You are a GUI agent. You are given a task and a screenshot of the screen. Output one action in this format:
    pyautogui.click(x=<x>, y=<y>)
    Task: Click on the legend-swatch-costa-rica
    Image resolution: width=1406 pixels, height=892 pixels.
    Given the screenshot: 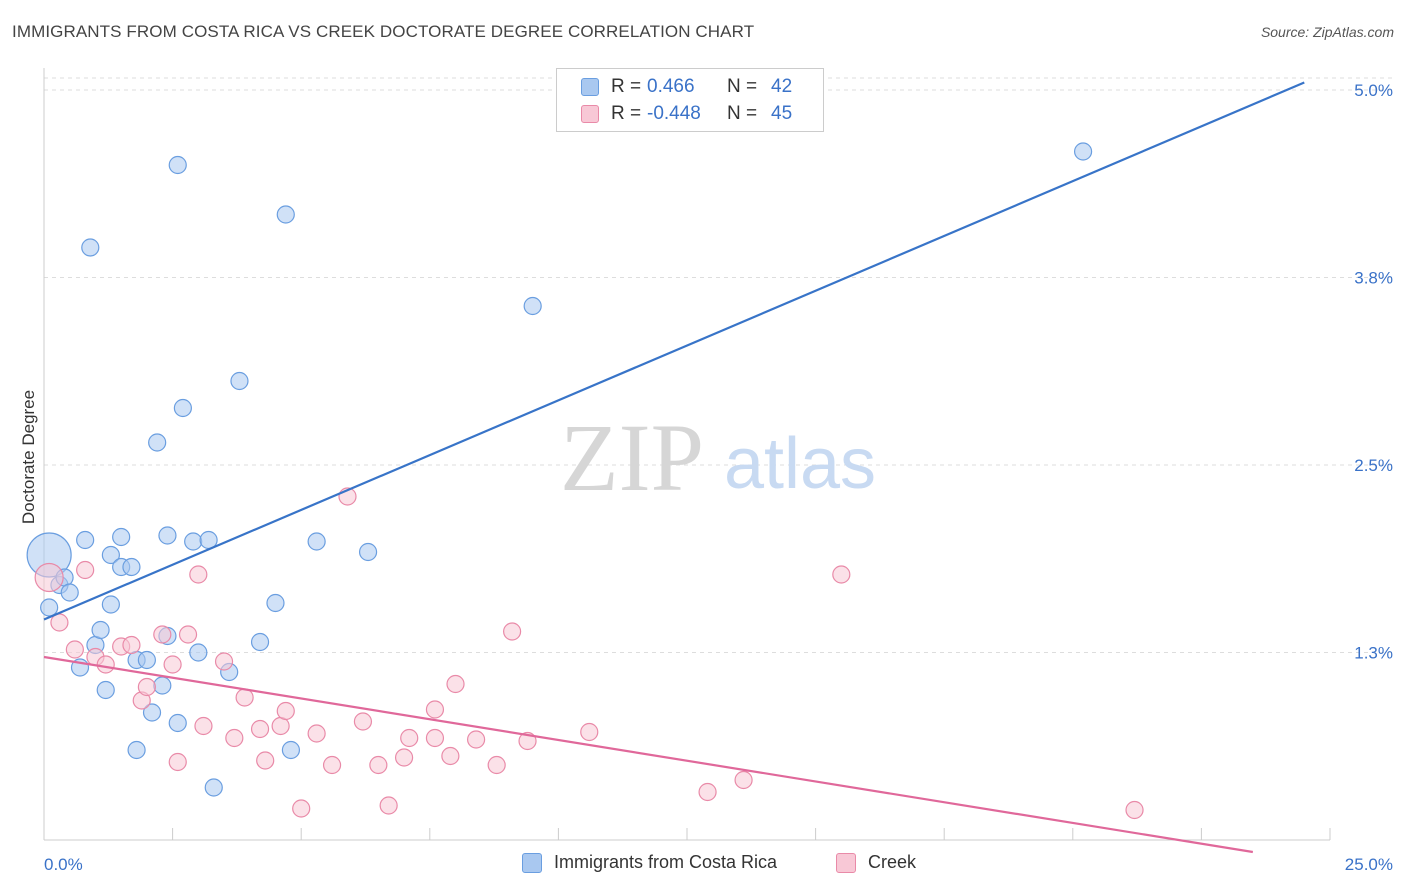 What is the action you would take?
    pyautogui.click(x=590, y=87)
    